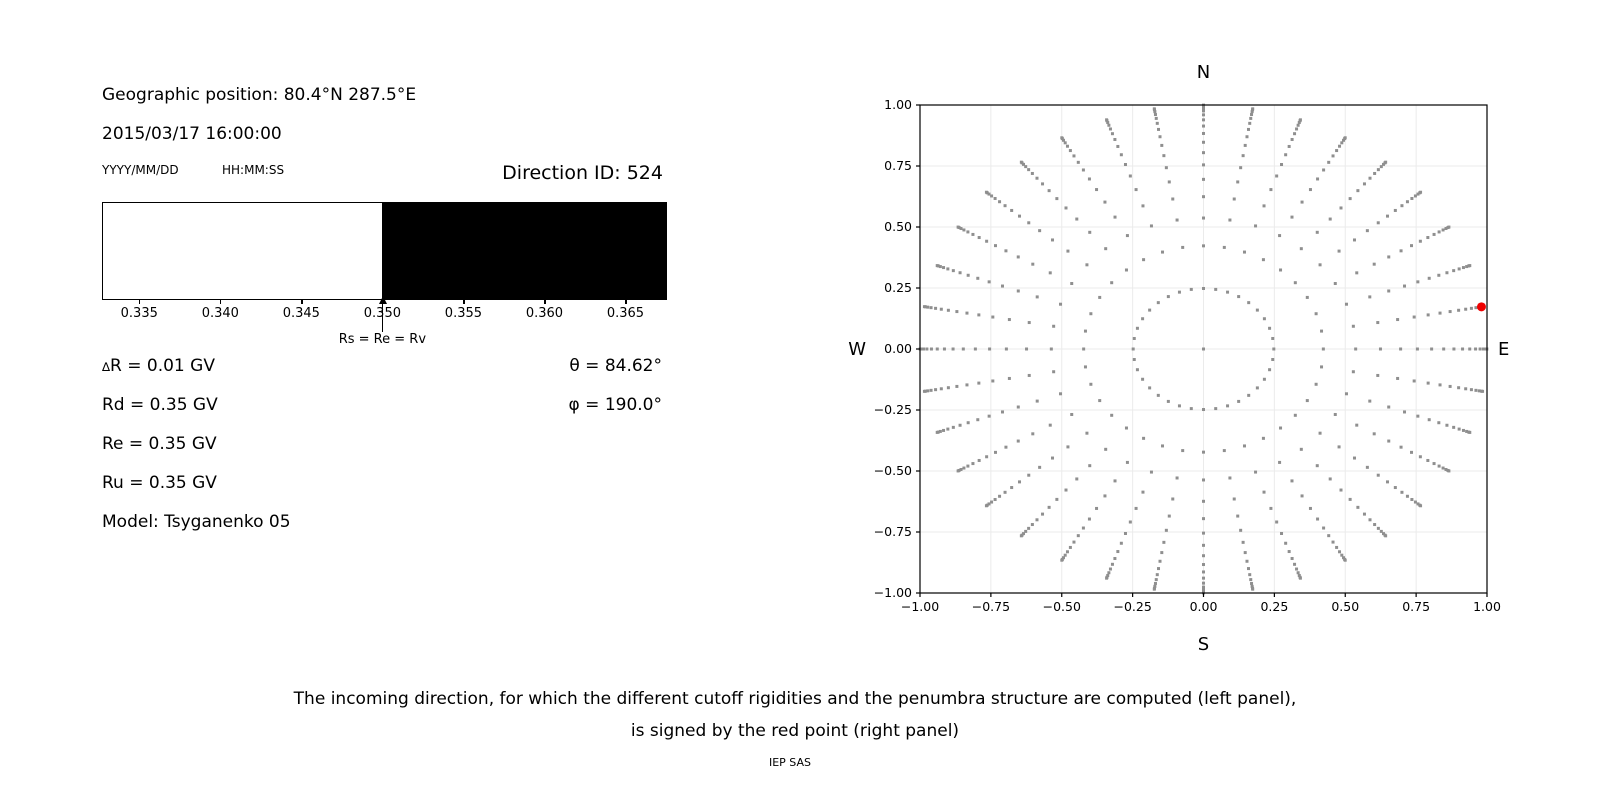 This screenshot has width=1600, height=800. I want to click on x-tick-label: 0.25, so click(1274, 606).